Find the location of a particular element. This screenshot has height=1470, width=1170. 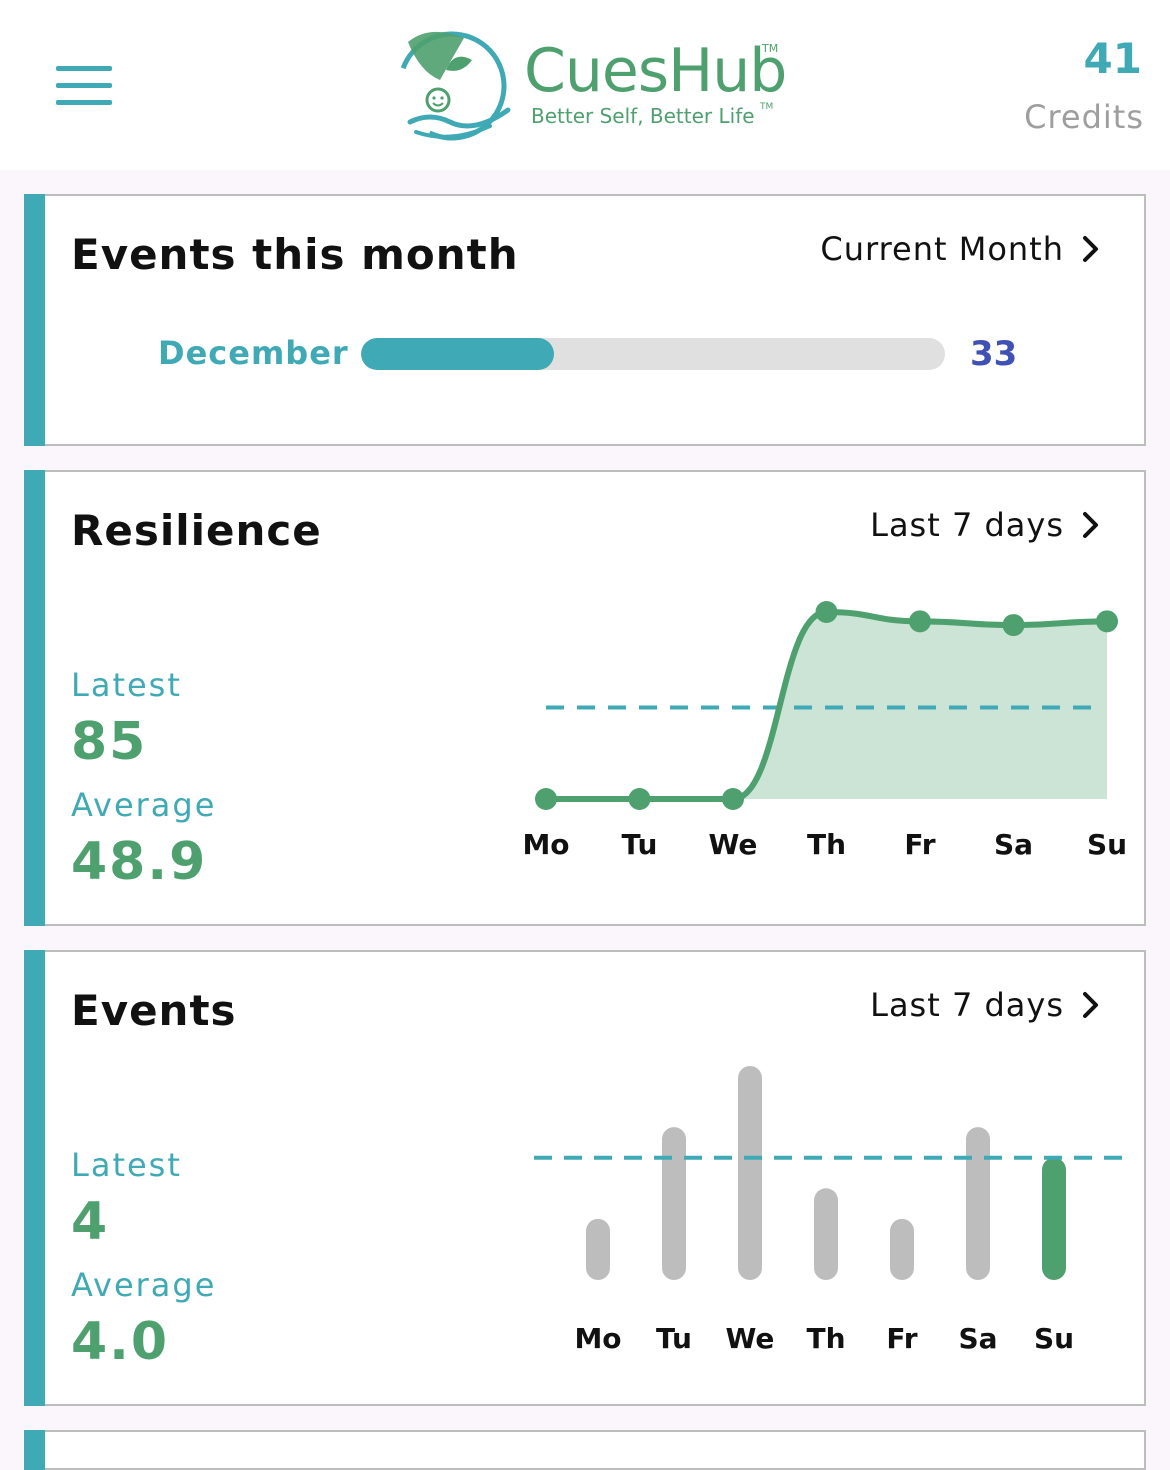

cueshub-logo: CuesHub TM Better Self, Better Life TM is located at coordinates (590, 86).